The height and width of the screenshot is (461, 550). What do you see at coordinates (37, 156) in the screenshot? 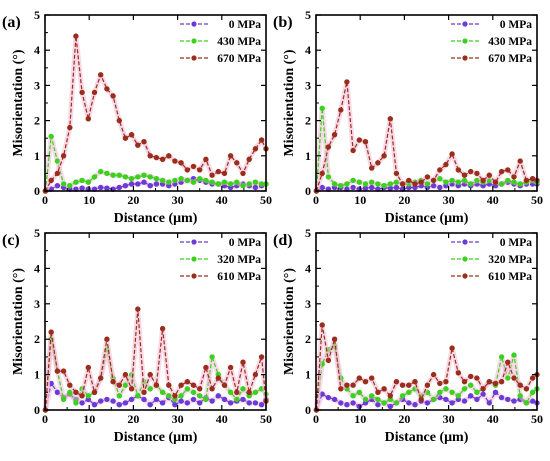
I see `y-tick-label: 1` at bounding box center [37, 156].